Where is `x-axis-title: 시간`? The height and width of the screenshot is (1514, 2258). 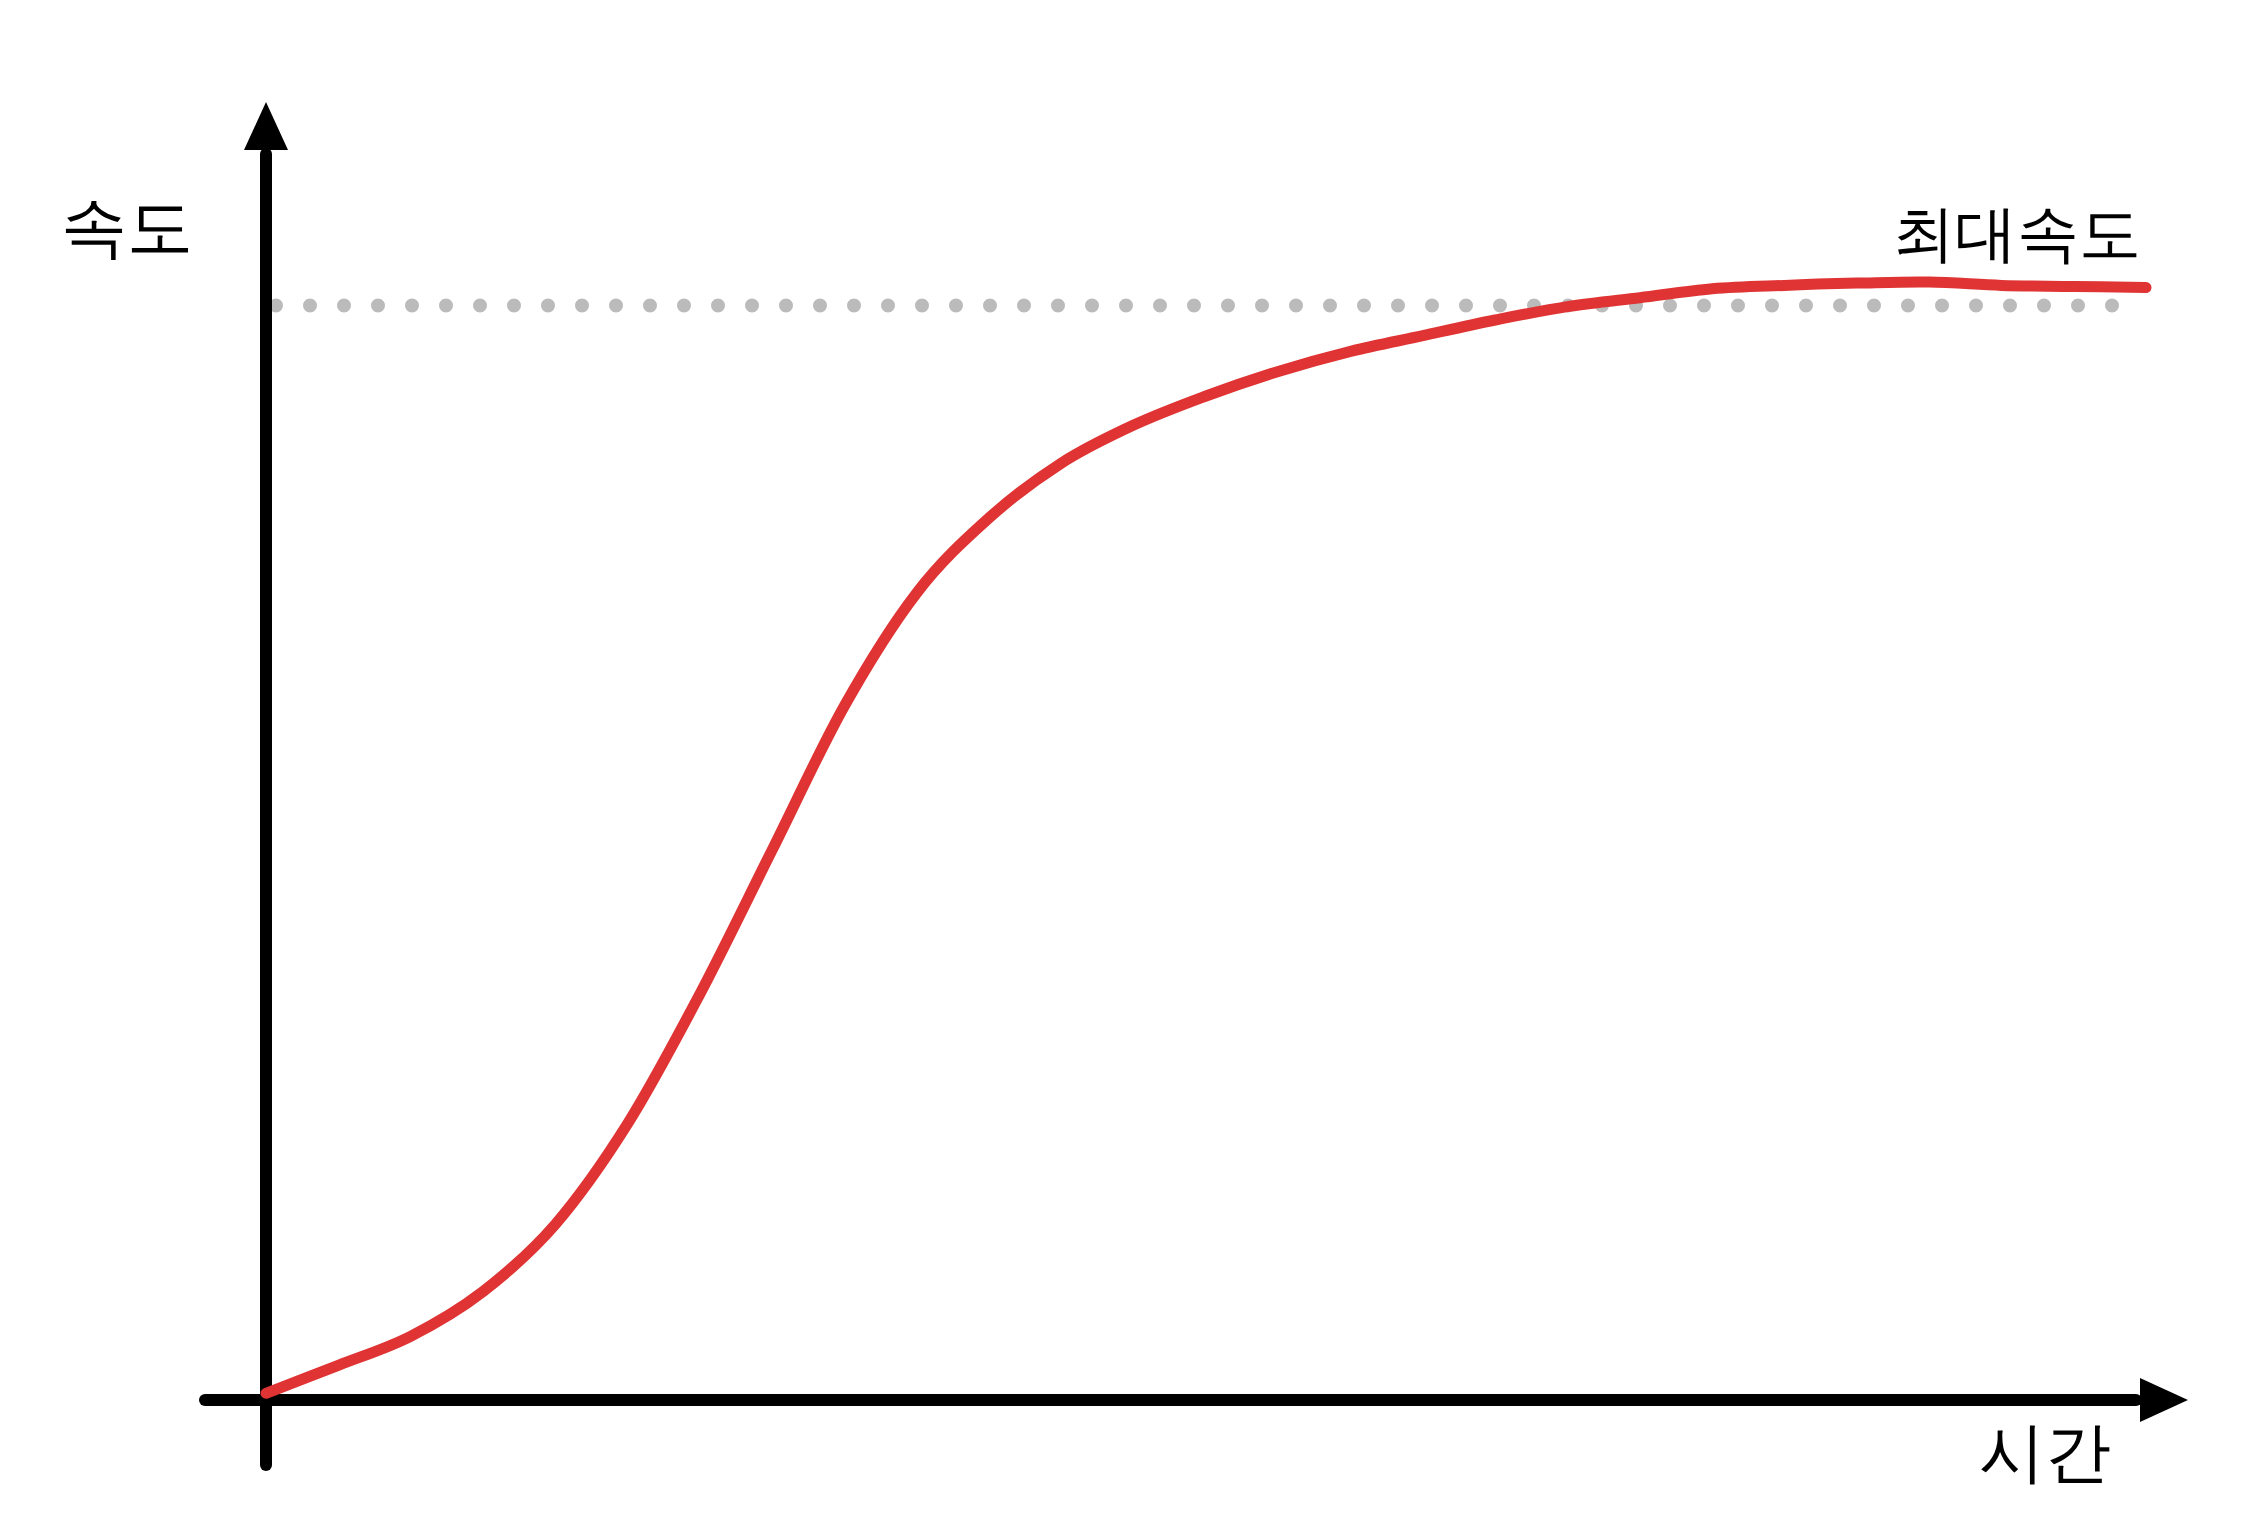 x-axis-title: 시간 is located at coordinates (2045, 1452).